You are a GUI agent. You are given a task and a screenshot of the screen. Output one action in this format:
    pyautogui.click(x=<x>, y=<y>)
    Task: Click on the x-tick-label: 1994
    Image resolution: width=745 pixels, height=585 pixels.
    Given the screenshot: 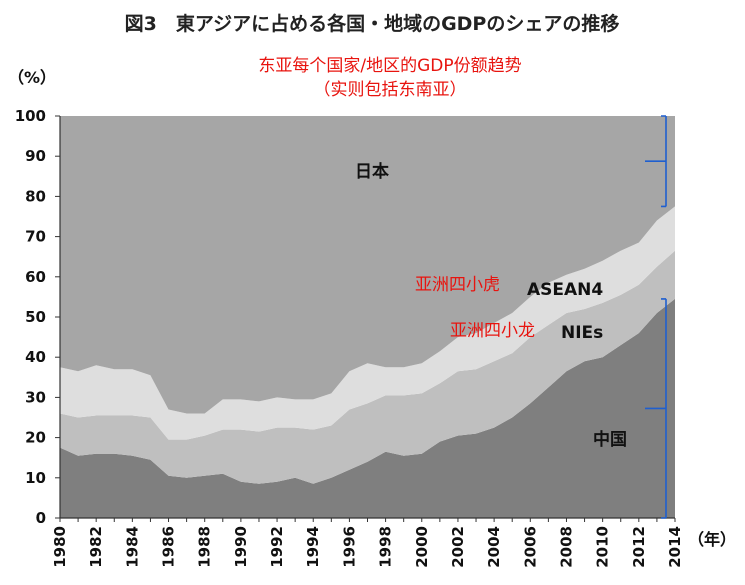 What is the action you would take?
    pyautogui.click(x=313, y=547)
    